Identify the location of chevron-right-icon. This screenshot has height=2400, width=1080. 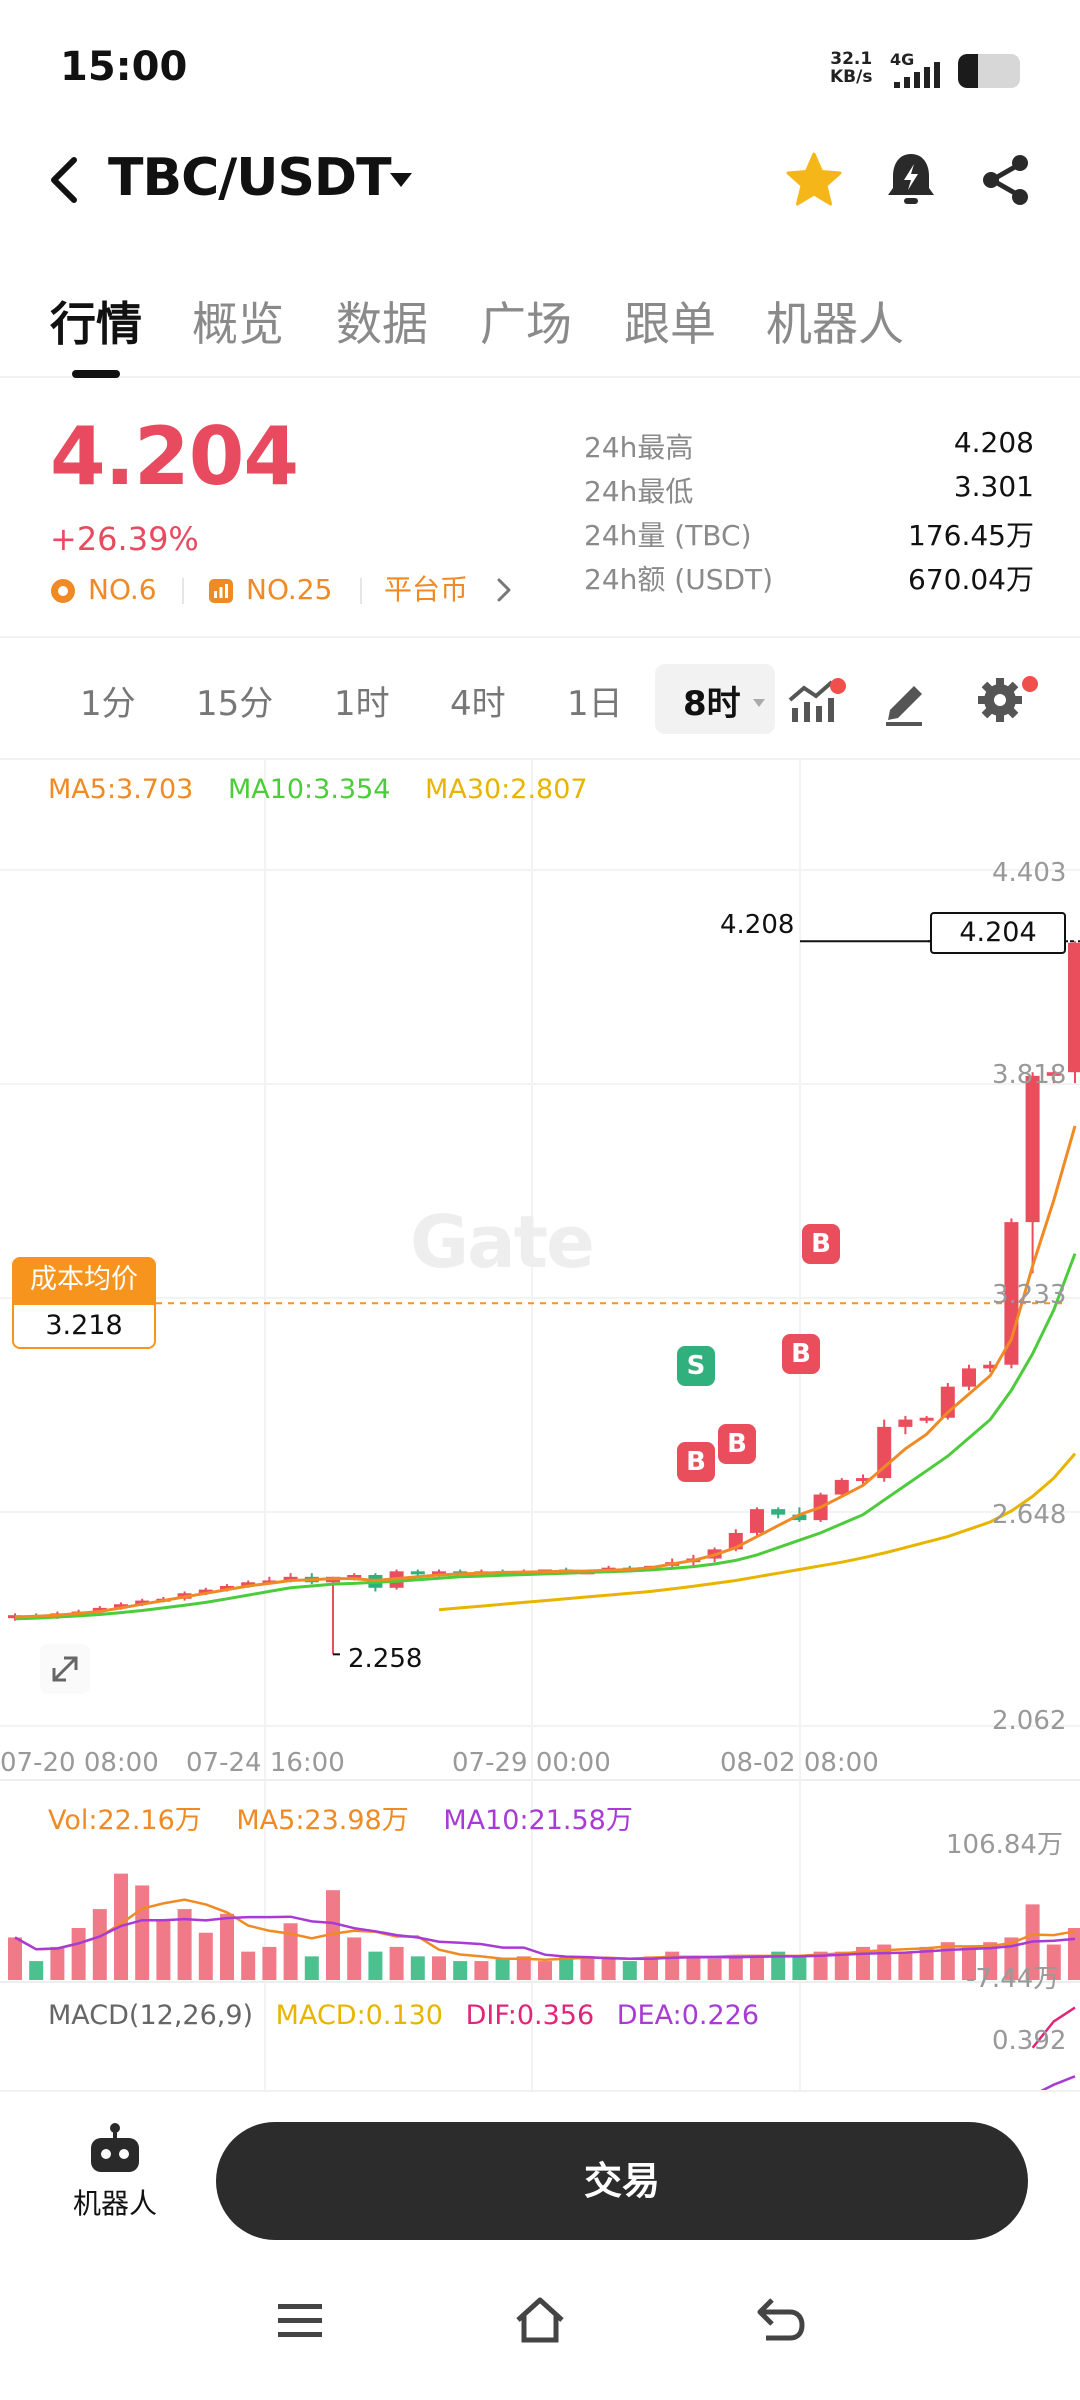
(504, 590).